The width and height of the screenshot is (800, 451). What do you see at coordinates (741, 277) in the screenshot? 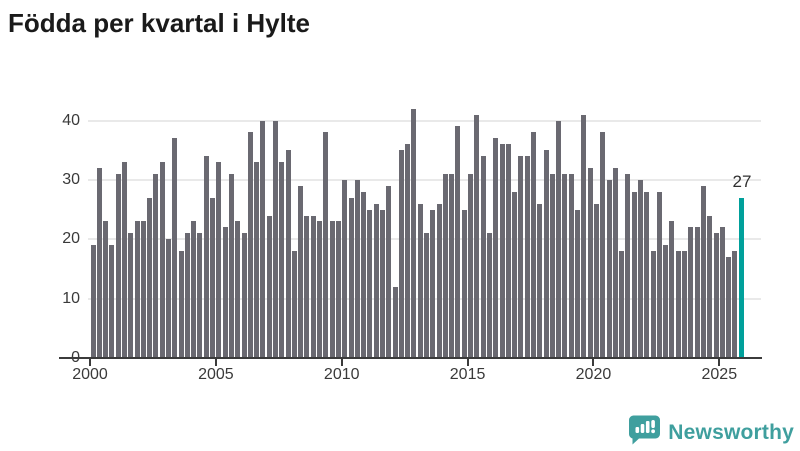
I see `highlighted-bar-latest-quarter` at bounding box center [741, 277].